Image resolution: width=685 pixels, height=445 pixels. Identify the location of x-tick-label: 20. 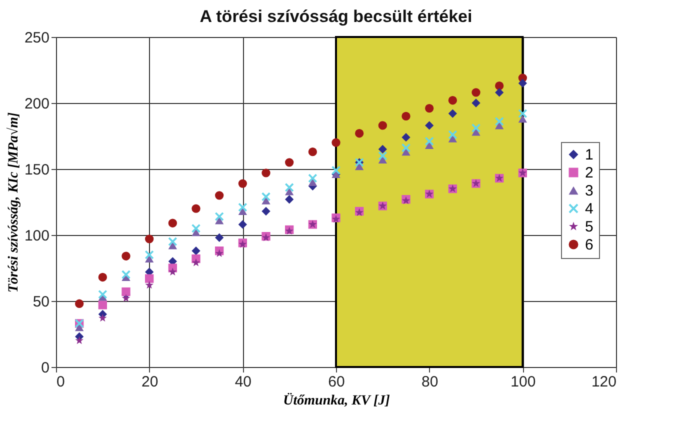
(149, 382).